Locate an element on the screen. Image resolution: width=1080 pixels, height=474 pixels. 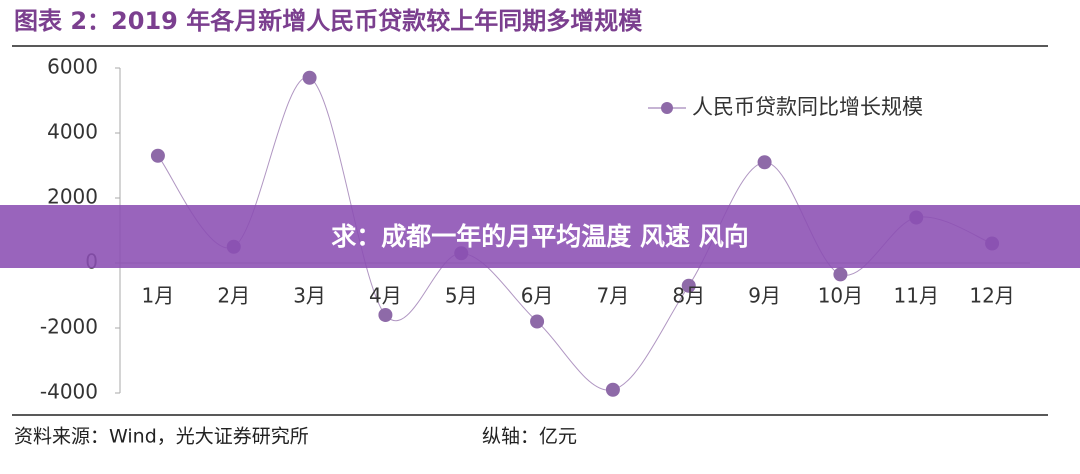
unit-note: 纵轴：亿元 is located at coordinates (529, 437).